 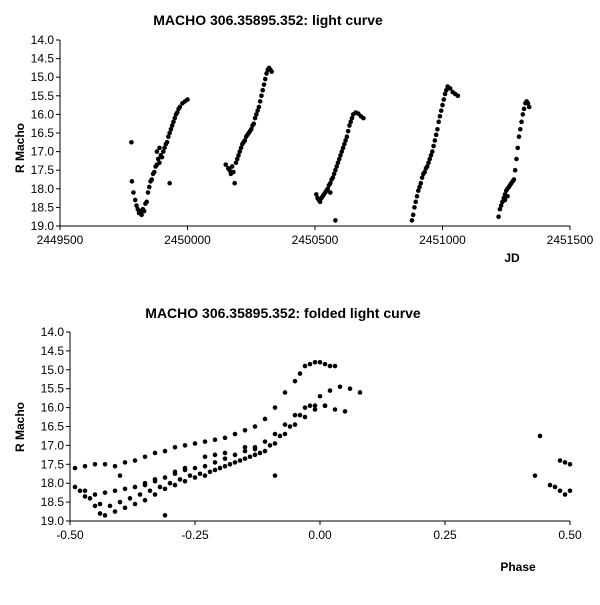 What do you see at coordinates (320, 535) in the screenshot?
I see `x-tick-label: 0.00` at bounding box center [320, 535].